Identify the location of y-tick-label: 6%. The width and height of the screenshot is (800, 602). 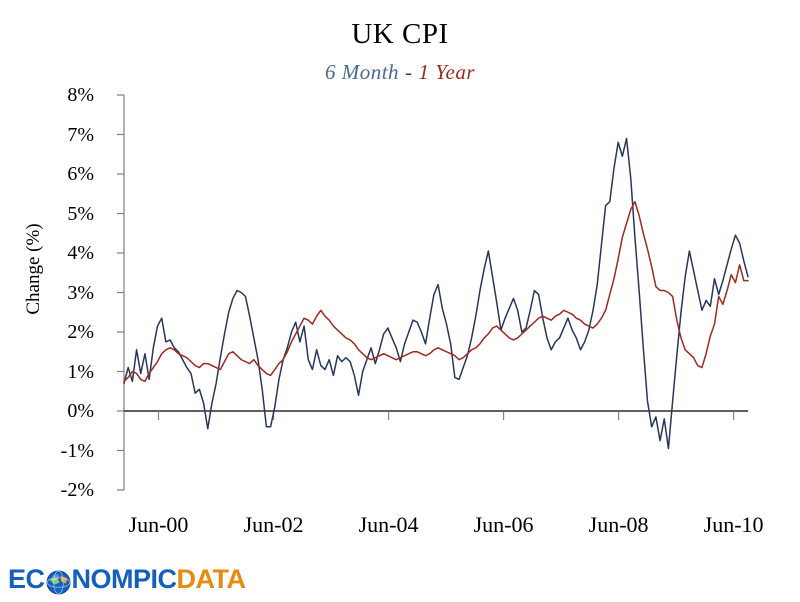
(80, 174).